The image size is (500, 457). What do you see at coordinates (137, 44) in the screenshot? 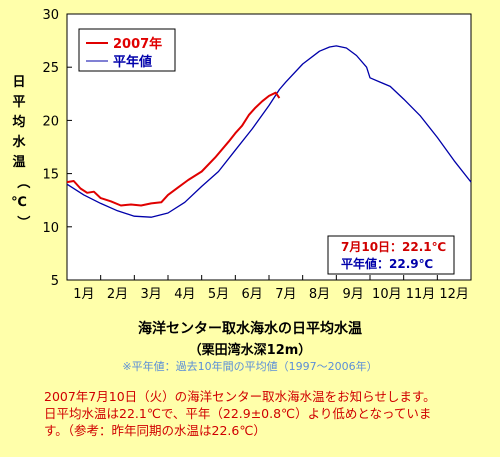
I see `legend-label-2007: 2007年` at bounding box center [137, 44].